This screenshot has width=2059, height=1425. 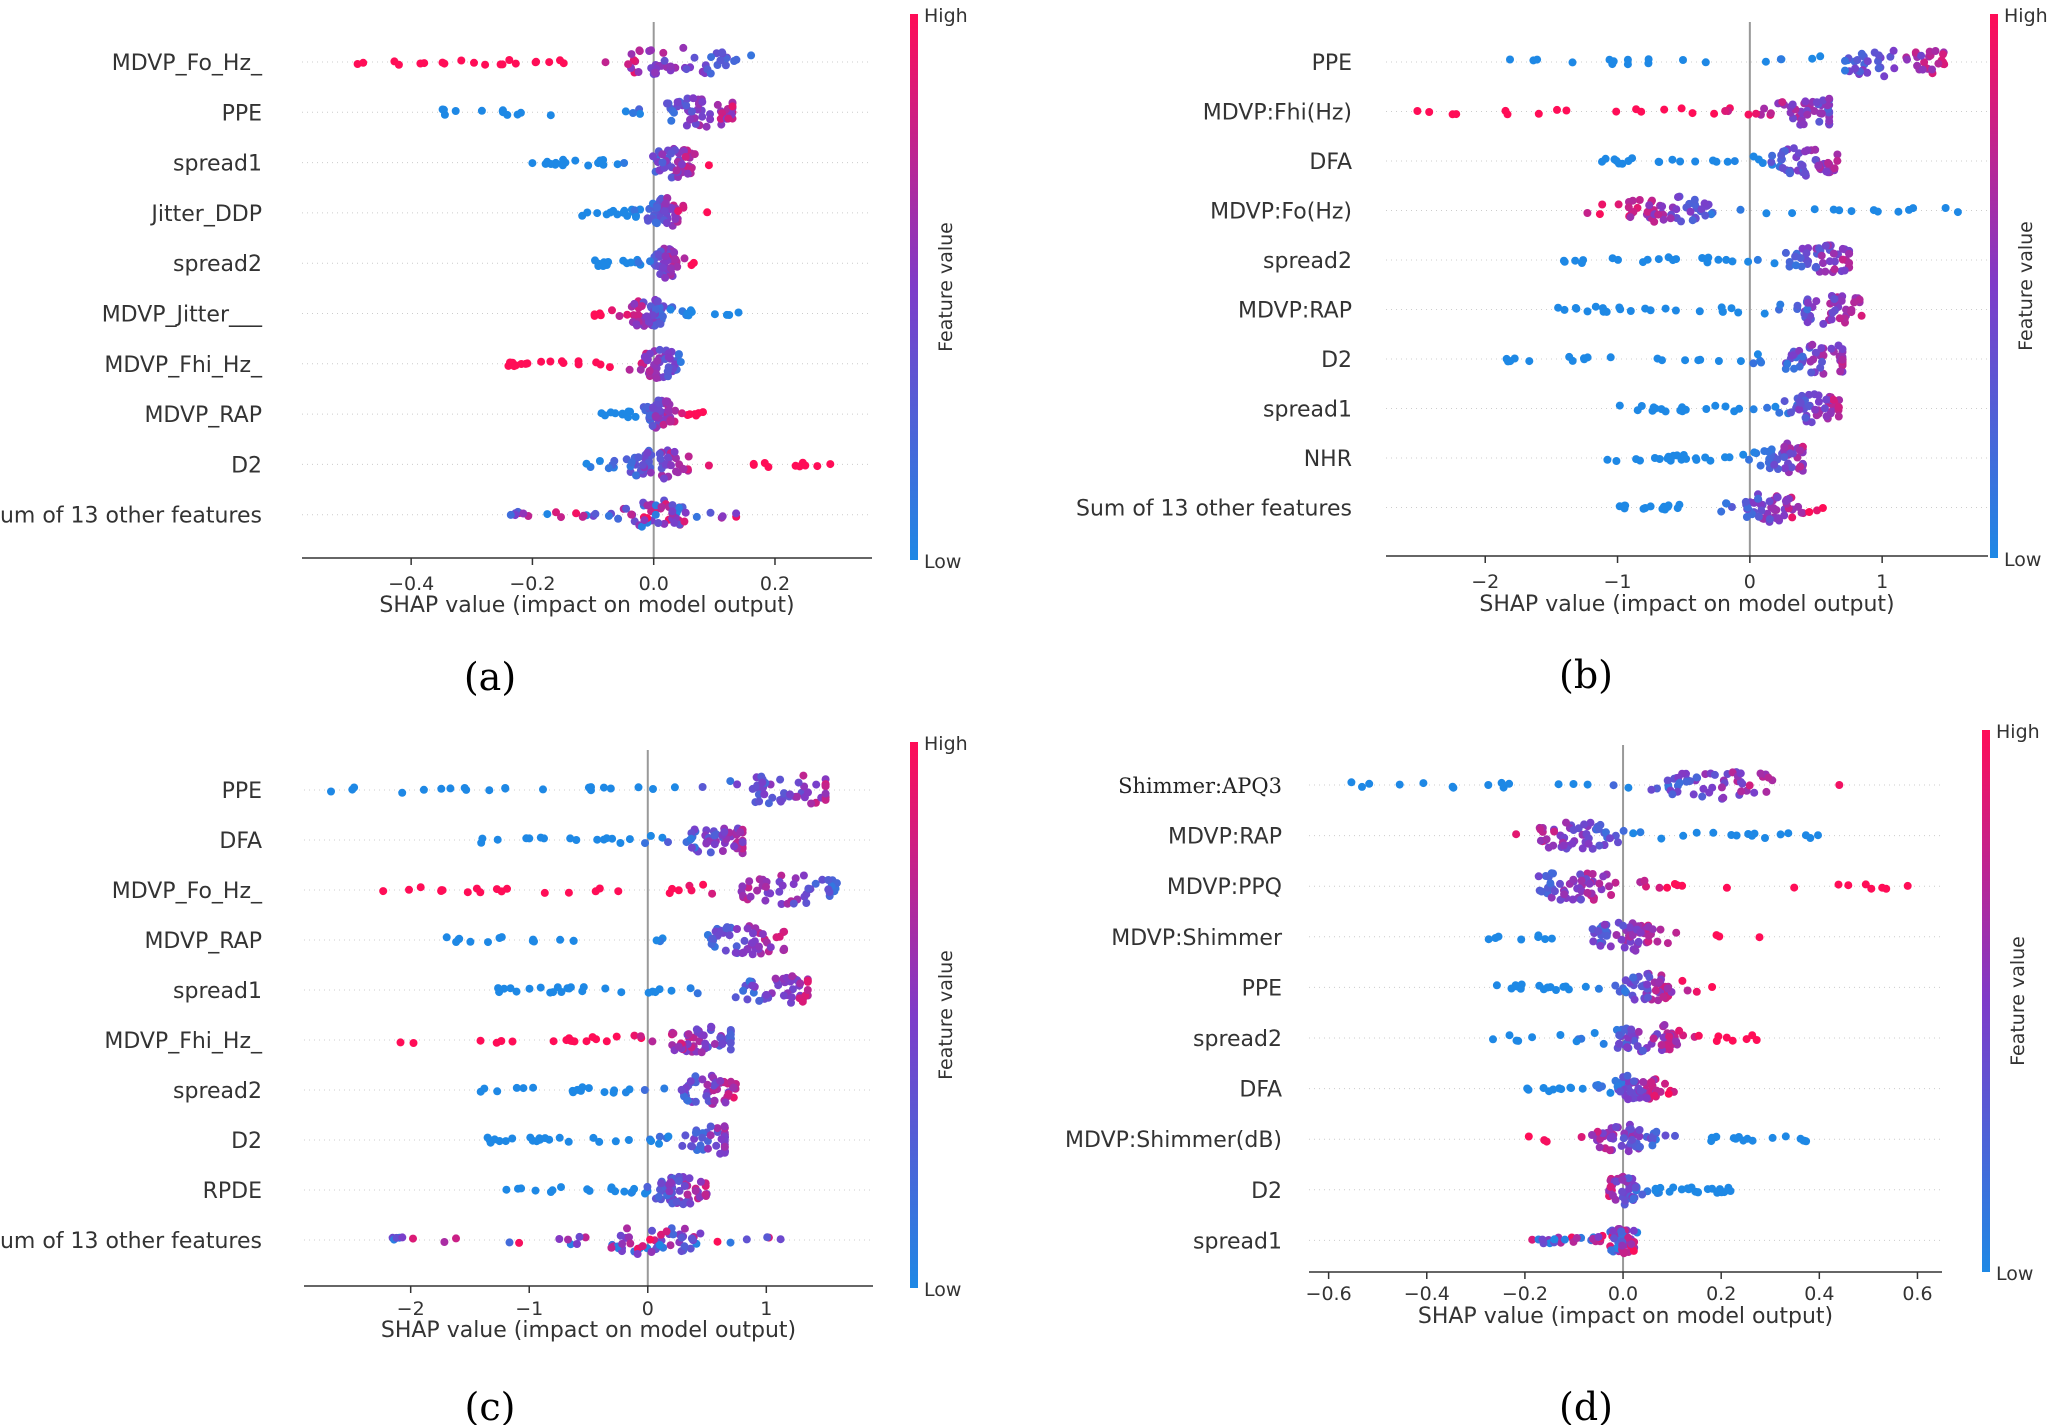 I want to click on feature-label: Sum of 13 other features, so click(x=1214, y=509).